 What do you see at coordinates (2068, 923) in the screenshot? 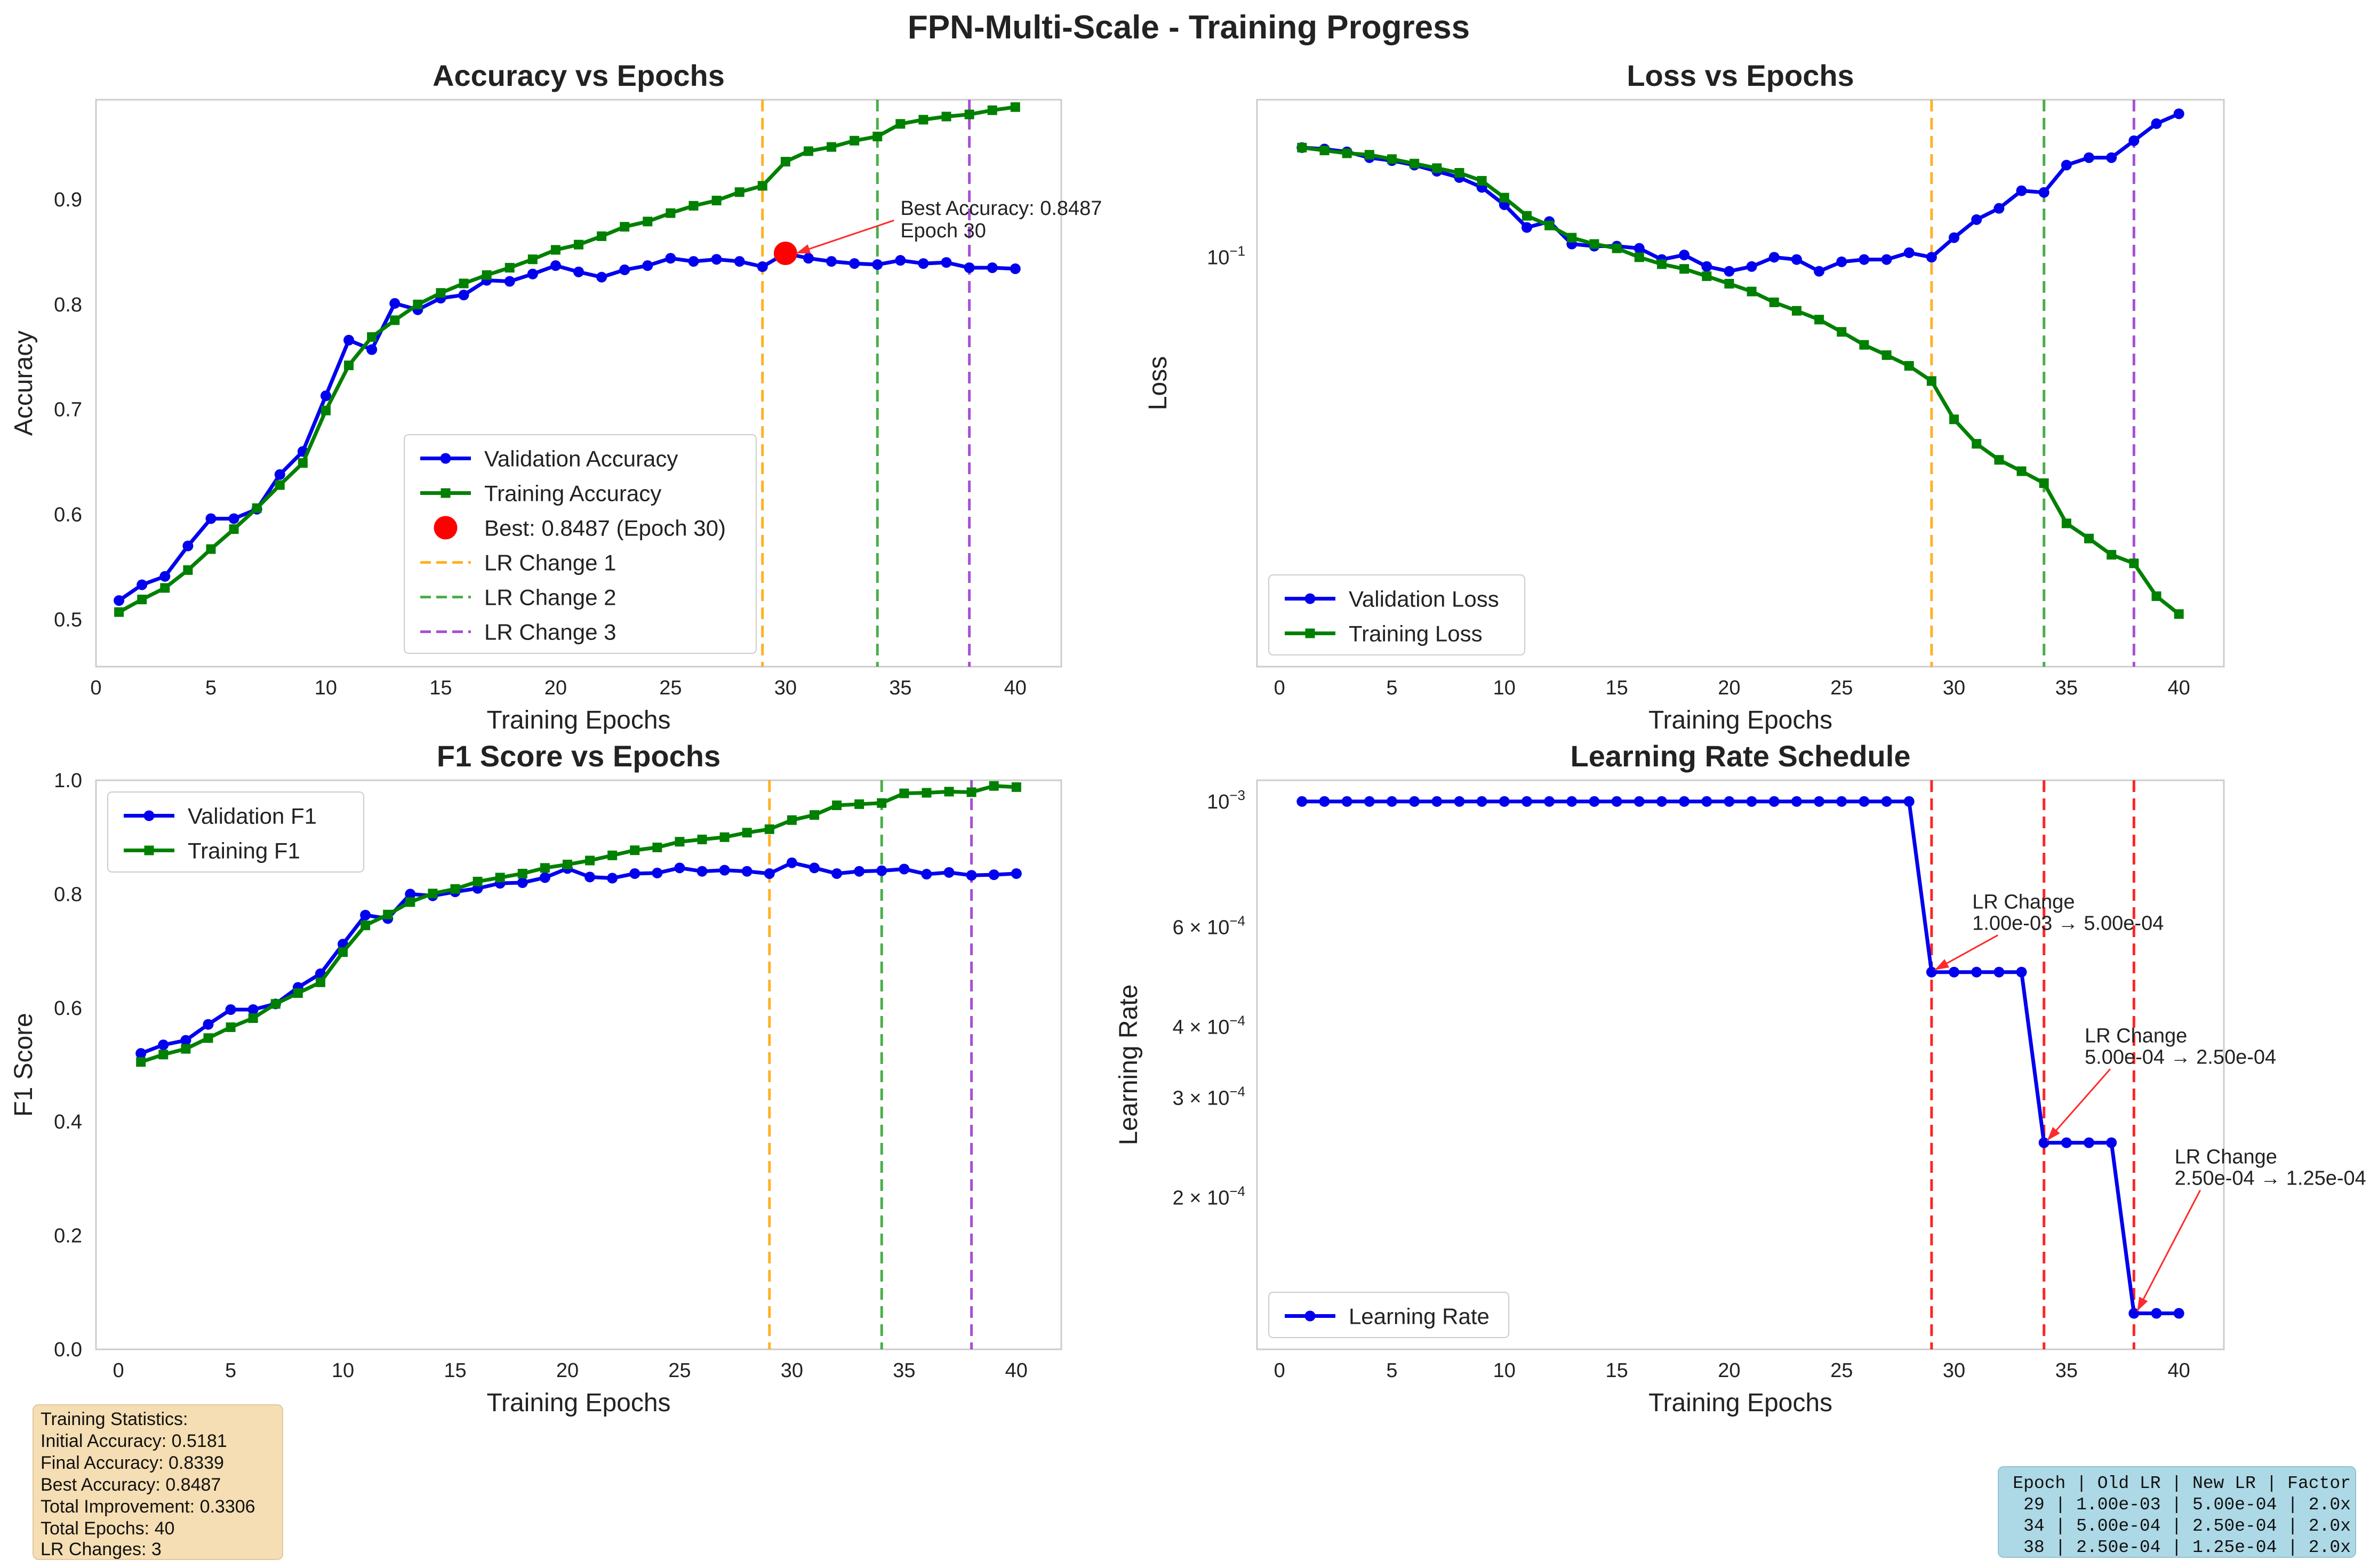
I see `annotation-text: 1.00e-03 → 5.00e-04` at bounding box center [2068, 923].